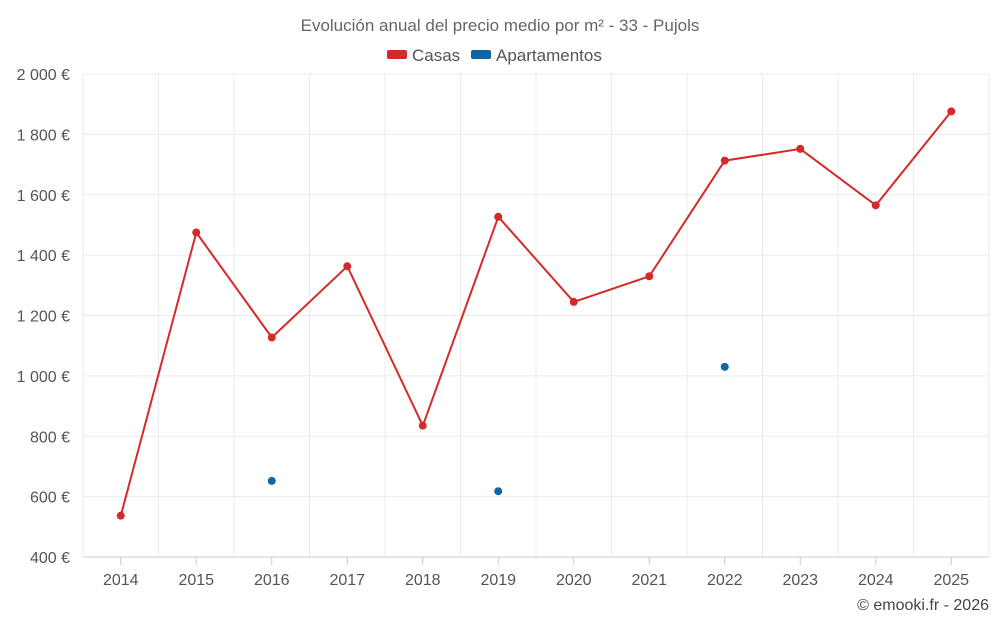  I want to click on y-tick-label: 800 €, so click(50, 437).